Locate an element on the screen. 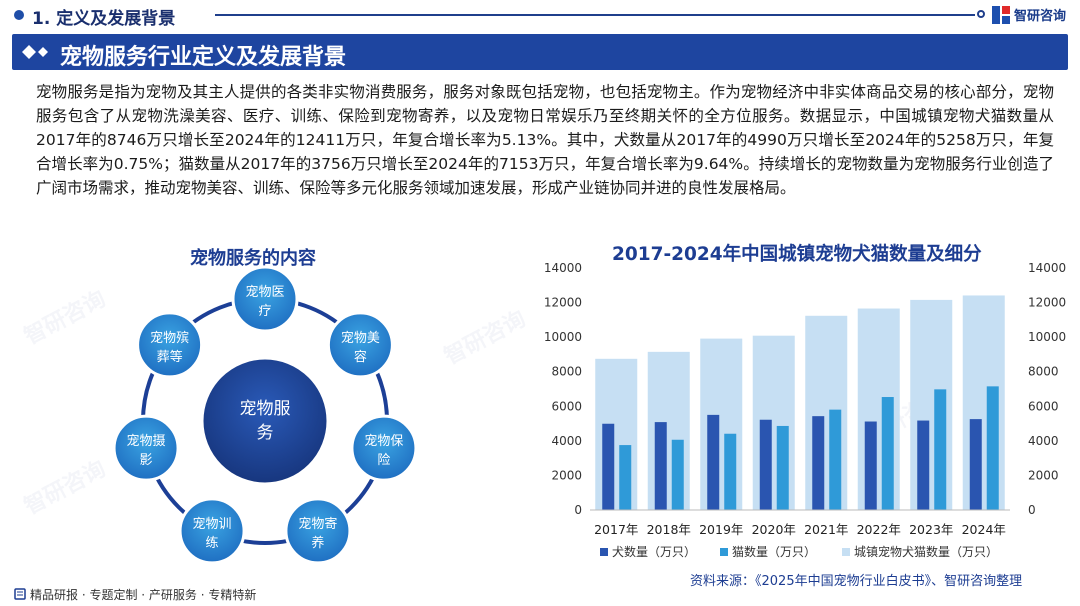 The image size is (1080, 606). brand-logo-icon is located at coordinates (1000, 14).